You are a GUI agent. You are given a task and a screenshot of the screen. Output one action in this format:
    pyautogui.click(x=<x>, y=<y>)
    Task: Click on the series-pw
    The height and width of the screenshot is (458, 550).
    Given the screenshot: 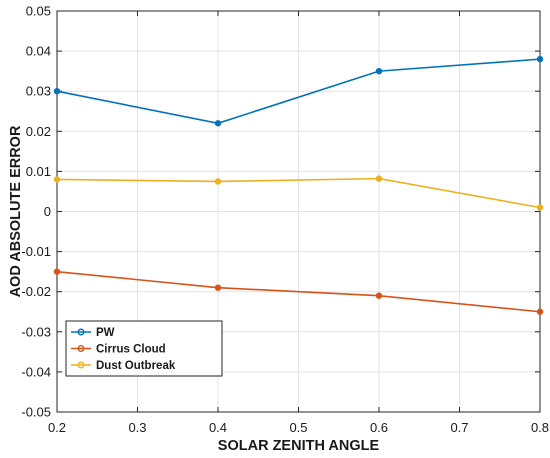 What is the action you would take?
    pyautogui.click(x=298, y=91)
    